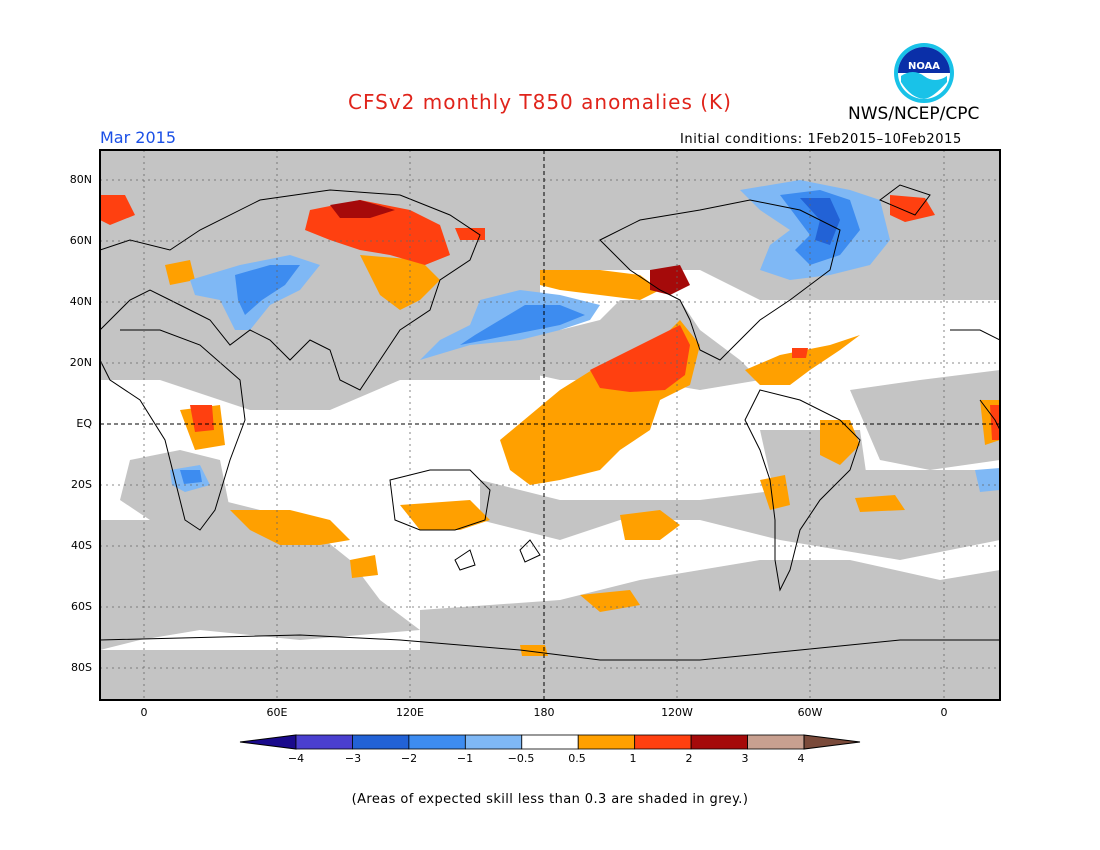  I want to click on lon-label: 120W, so click(677, 712).